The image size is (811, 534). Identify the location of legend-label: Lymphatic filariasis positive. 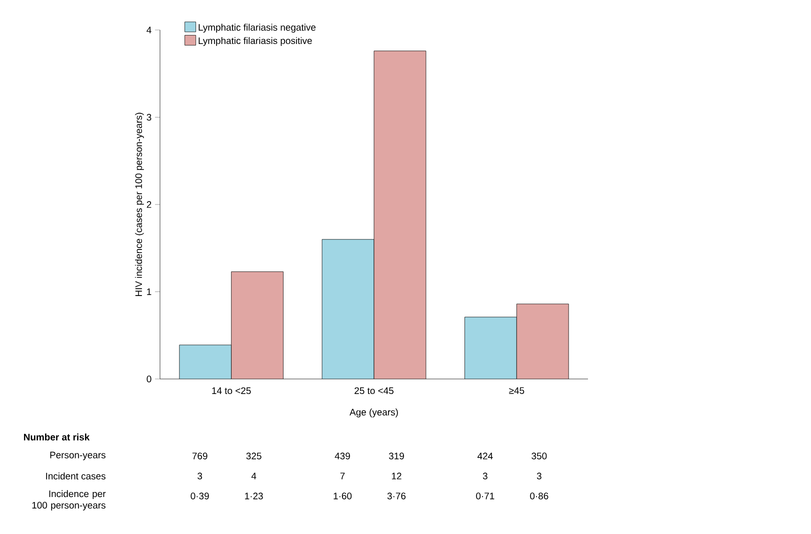
(255, 41).